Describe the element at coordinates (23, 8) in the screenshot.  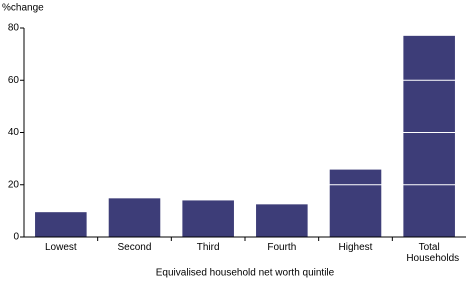
I see `y-axis-label: %change` at that location.